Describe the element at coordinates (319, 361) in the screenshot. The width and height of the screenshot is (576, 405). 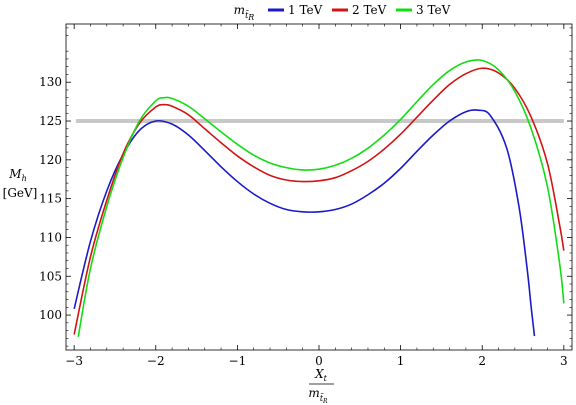
I see `x-tick-label: 0` at that location.